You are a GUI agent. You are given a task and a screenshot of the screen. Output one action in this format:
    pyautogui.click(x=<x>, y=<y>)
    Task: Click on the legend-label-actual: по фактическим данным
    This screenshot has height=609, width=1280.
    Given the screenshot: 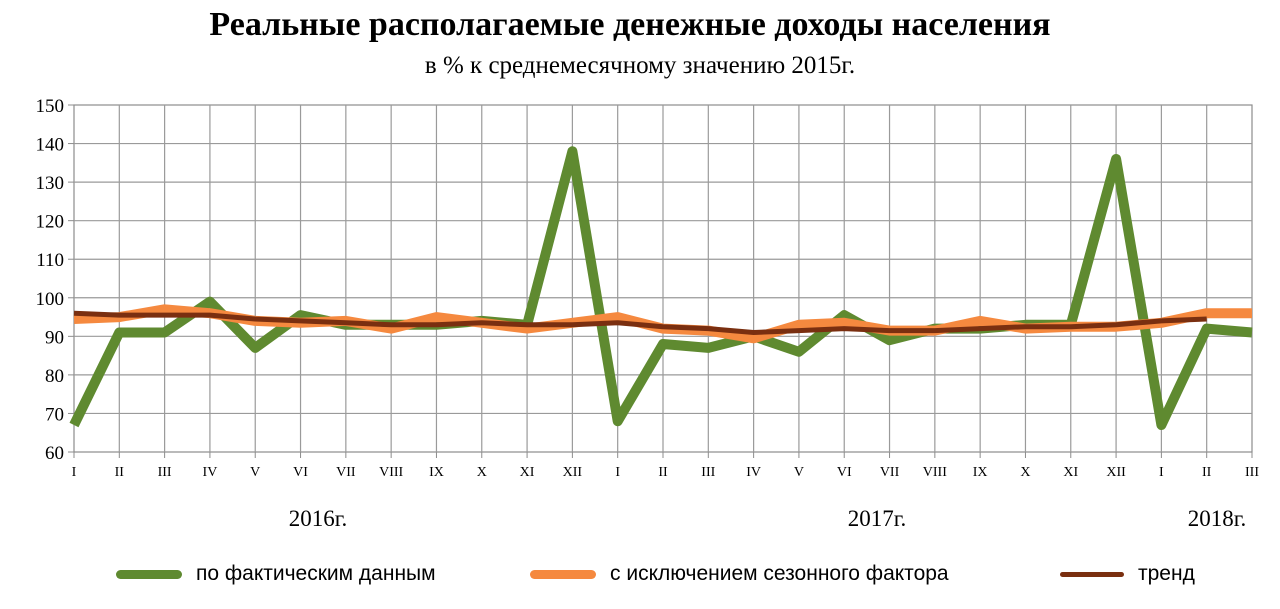 What is the action you would take?
    pyautogui.click(x=316, y=573)
    